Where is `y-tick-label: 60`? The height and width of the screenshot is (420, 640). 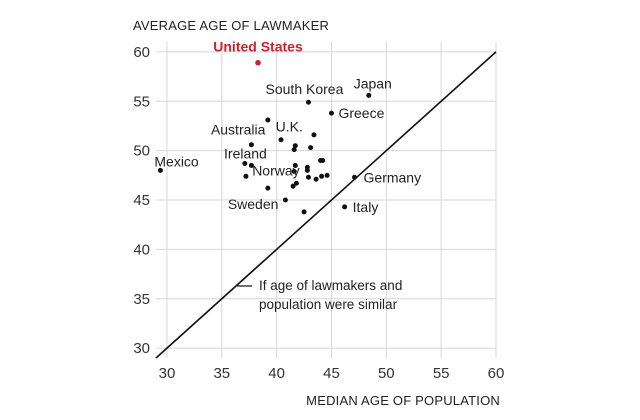 y-tick-label: 60 is located at coordinates (141, 52).